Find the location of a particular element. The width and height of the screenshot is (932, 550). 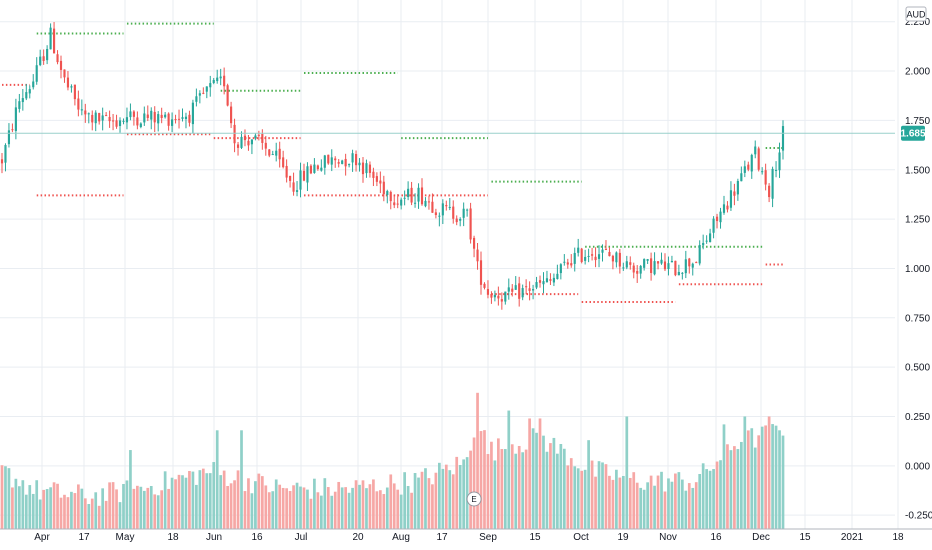

time-tick-label: 16 is located at coordinates (716, 537).